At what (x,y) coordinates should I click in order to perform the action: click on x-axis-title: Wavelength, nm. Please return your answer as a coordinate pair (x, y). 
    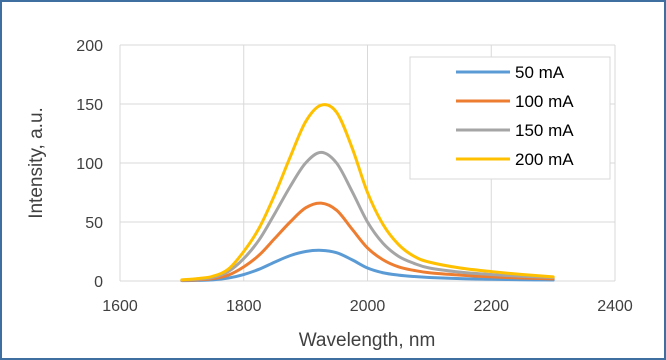
    Looking at the image, I should click on (367, 340).